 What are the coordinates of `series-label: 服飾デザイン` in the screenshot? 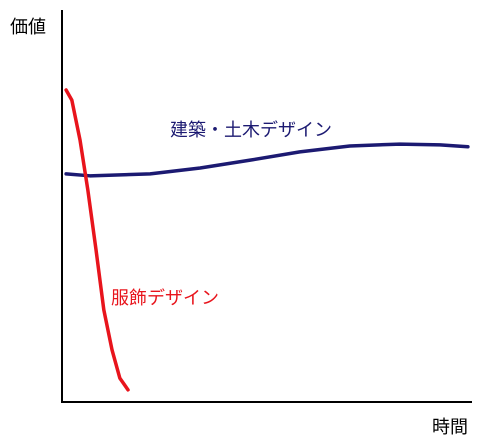 It's located at (165, 298).